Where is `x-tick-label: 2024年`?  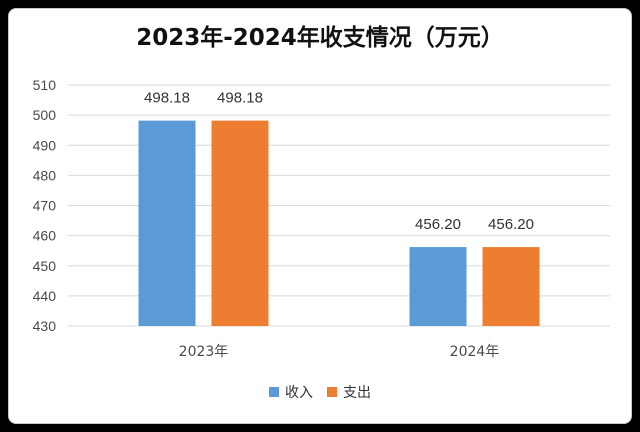 x-tick-label: 2024年 is located at coordinates (475, 352).